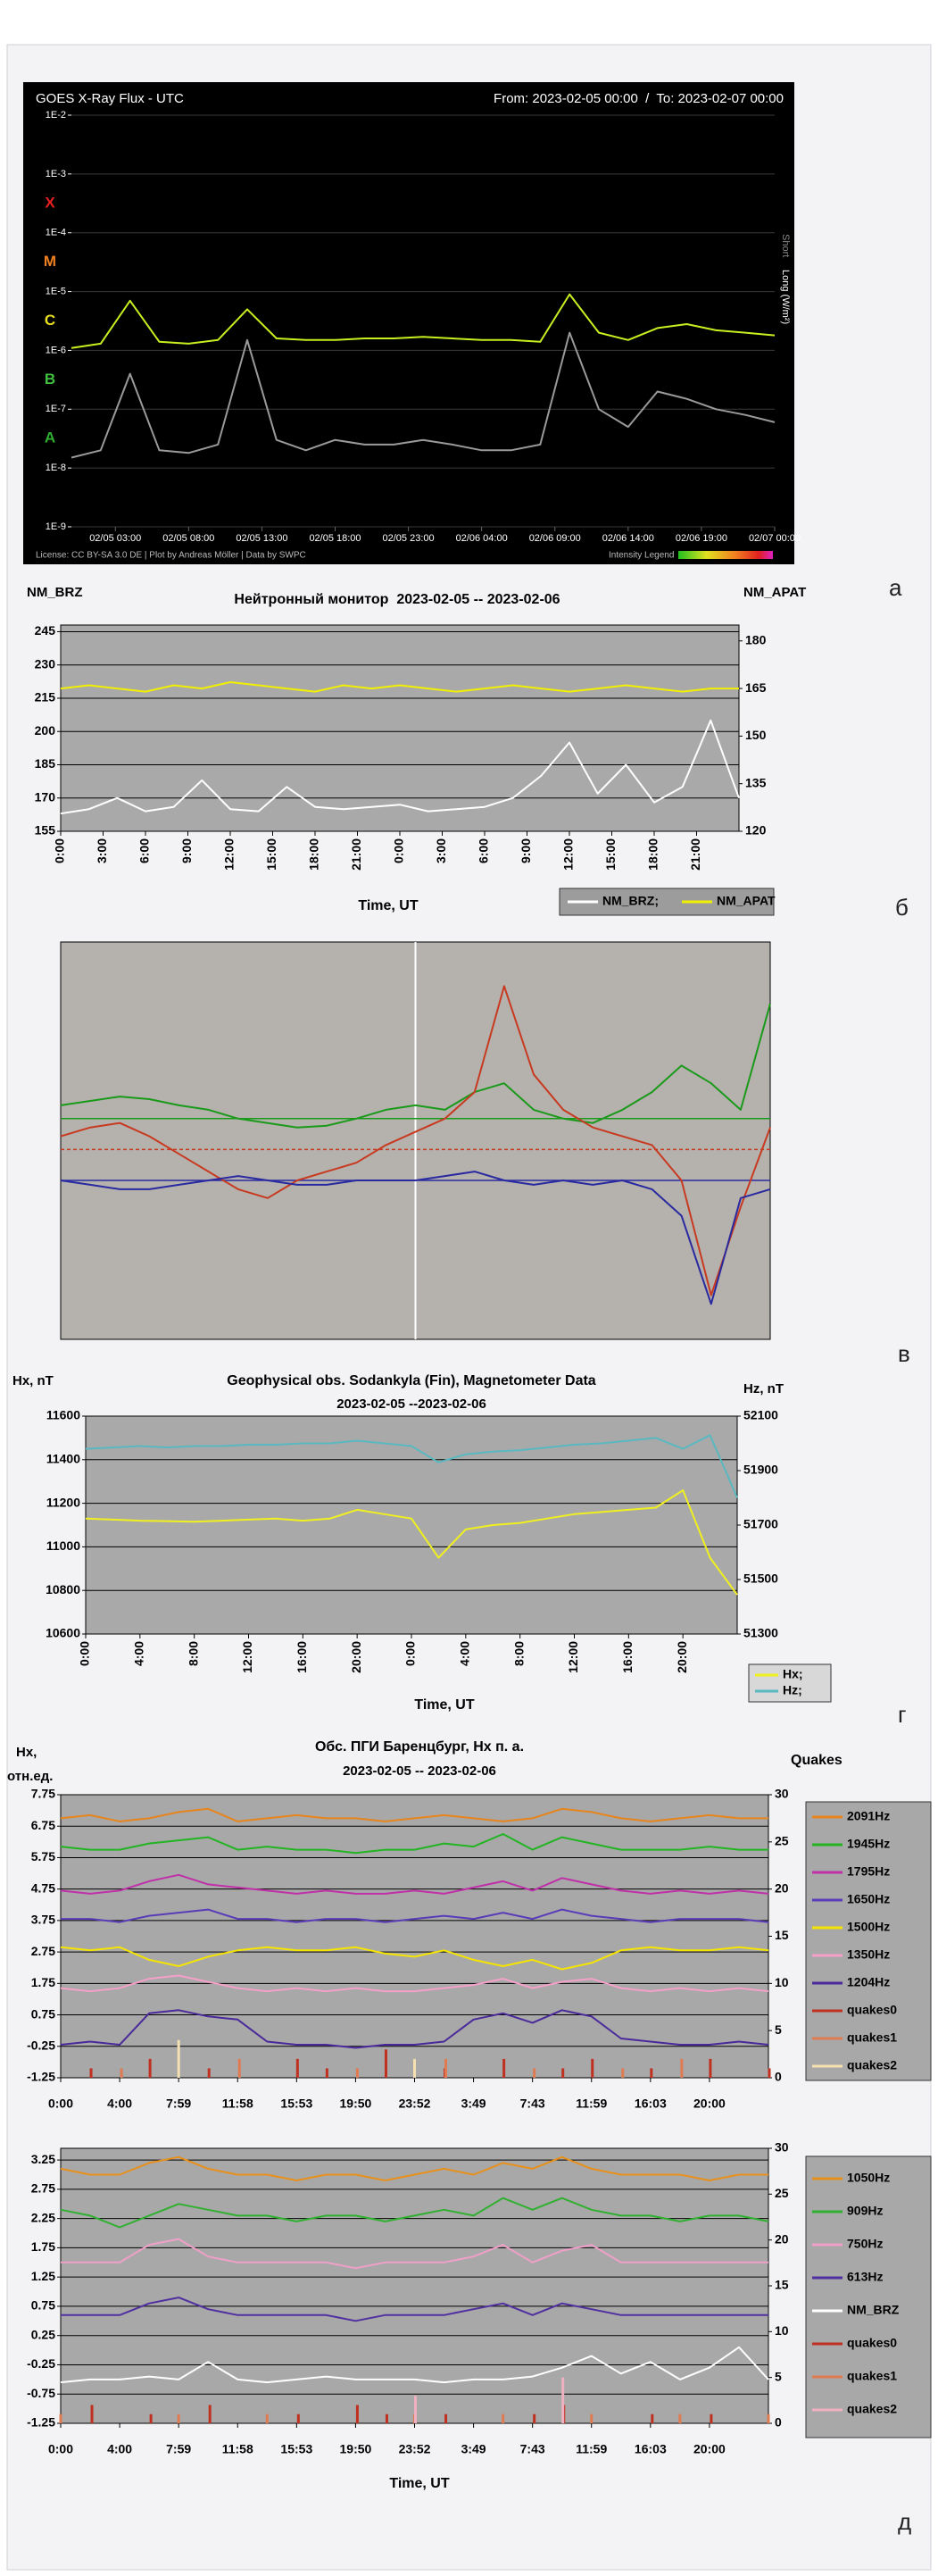 This screenshot has height=2576, width=938. What do you see at coordinates (628, 538) in the screenshot?
I see `x-tick-label: 02/06 14:00` at bounding box center [628, 538].